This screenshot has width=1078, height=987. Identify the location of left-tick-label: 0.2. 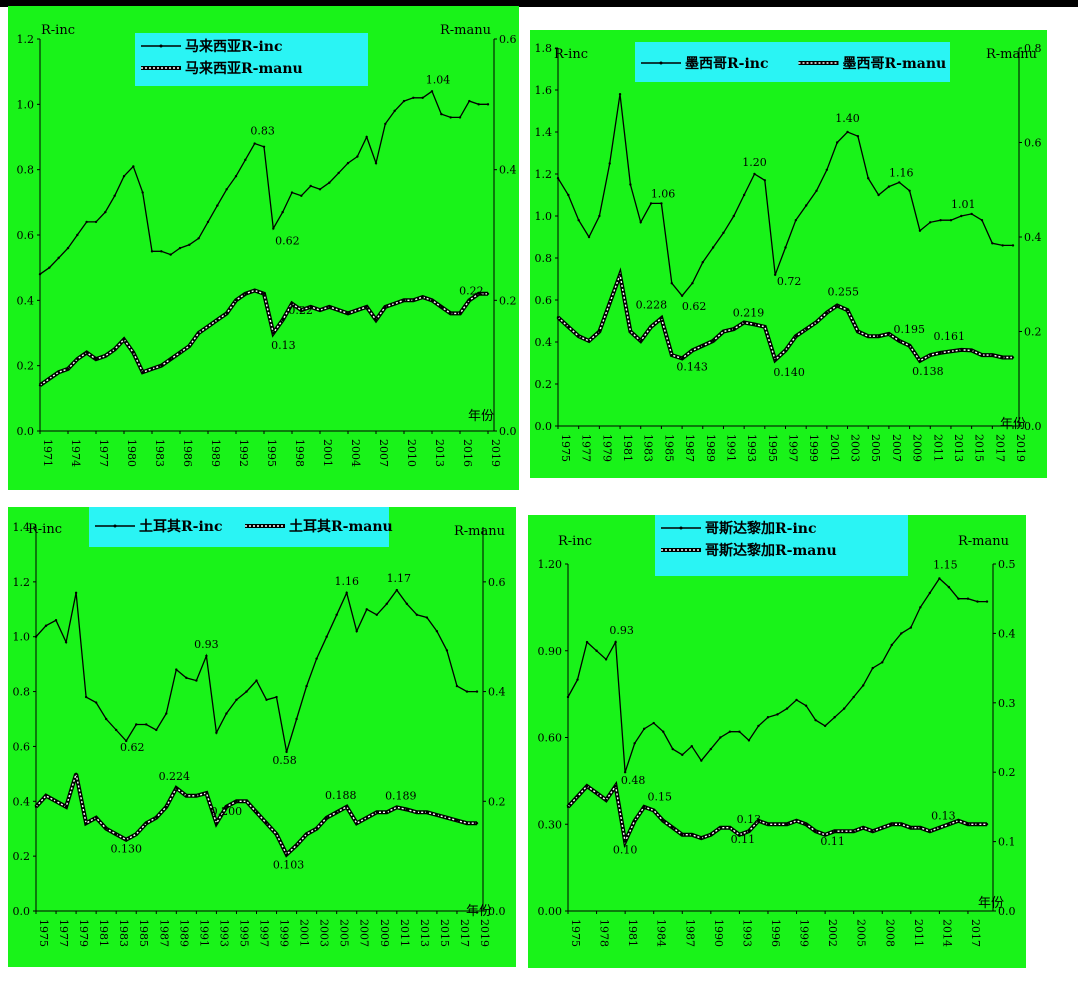
(26, 366).